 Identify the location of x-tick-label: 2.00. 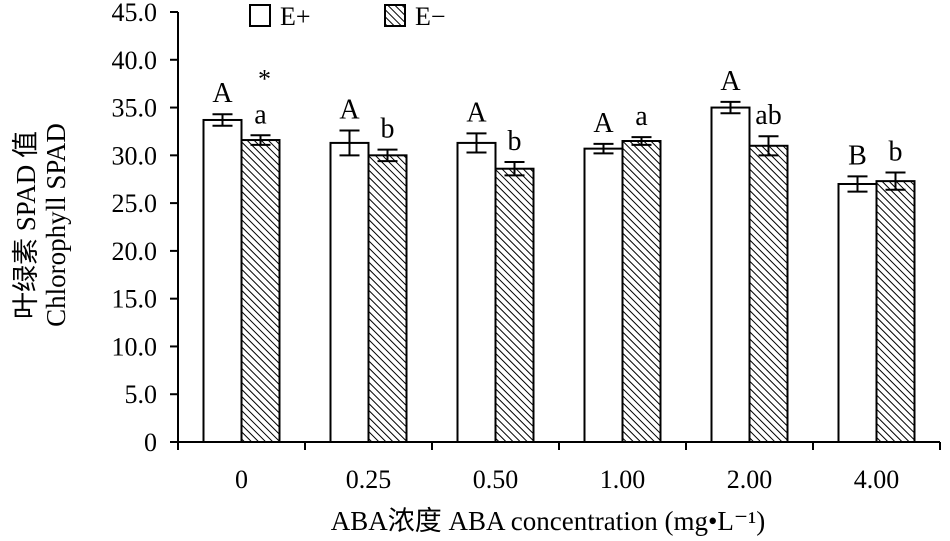
(750, 479).